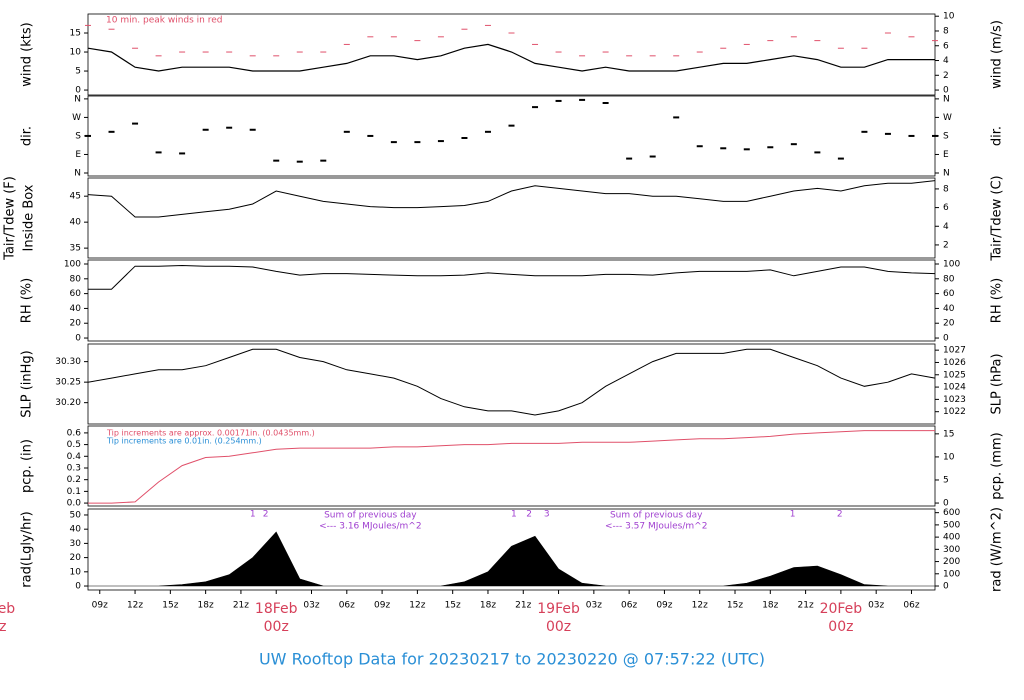 Image resolution: width=1024 pixels, height=700 pixels. What do you see at coordinates (946, 227) in the screenshot?
I see `y2-tick-label: 4` at bounding box center [946, 227].